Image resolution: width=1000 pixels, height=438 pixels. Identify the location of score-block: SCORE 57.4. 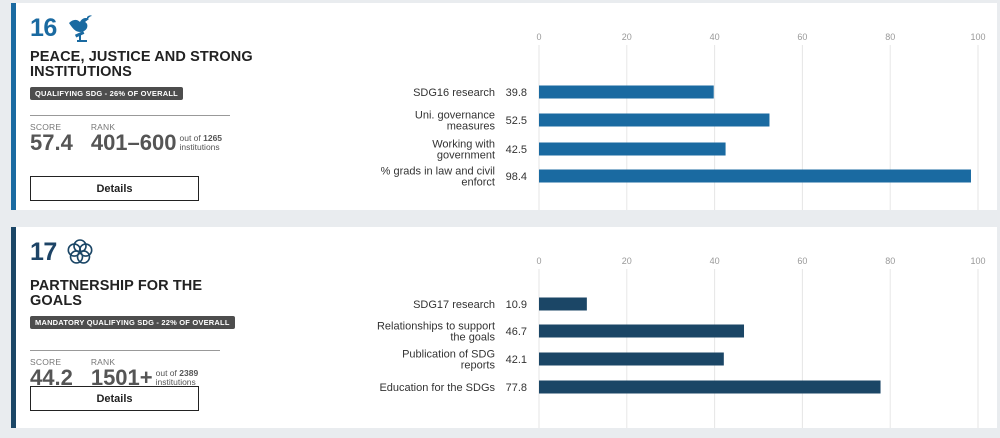
(51, 138).